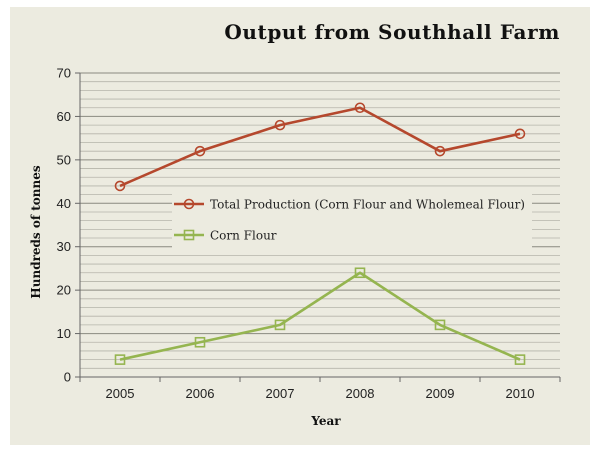 The height and width of the screenshot is (455, 602). Describe the element at coordinates (64, 116) in the screenshot. I see `y-tick-label: 60` at that location.